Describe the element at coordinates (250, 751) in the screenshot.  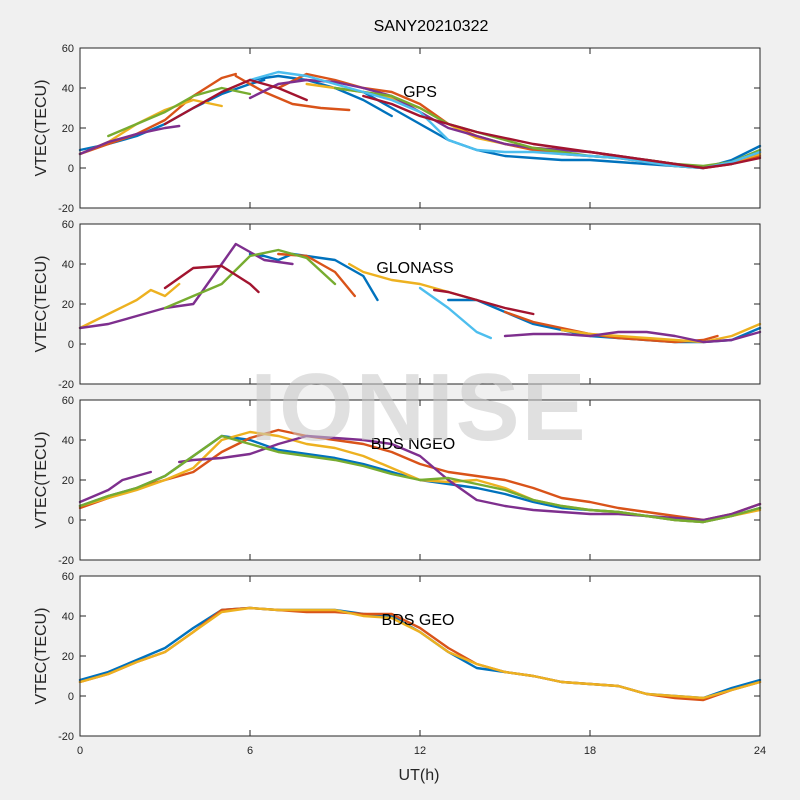
I see `x-tick-label: 6` at that location.